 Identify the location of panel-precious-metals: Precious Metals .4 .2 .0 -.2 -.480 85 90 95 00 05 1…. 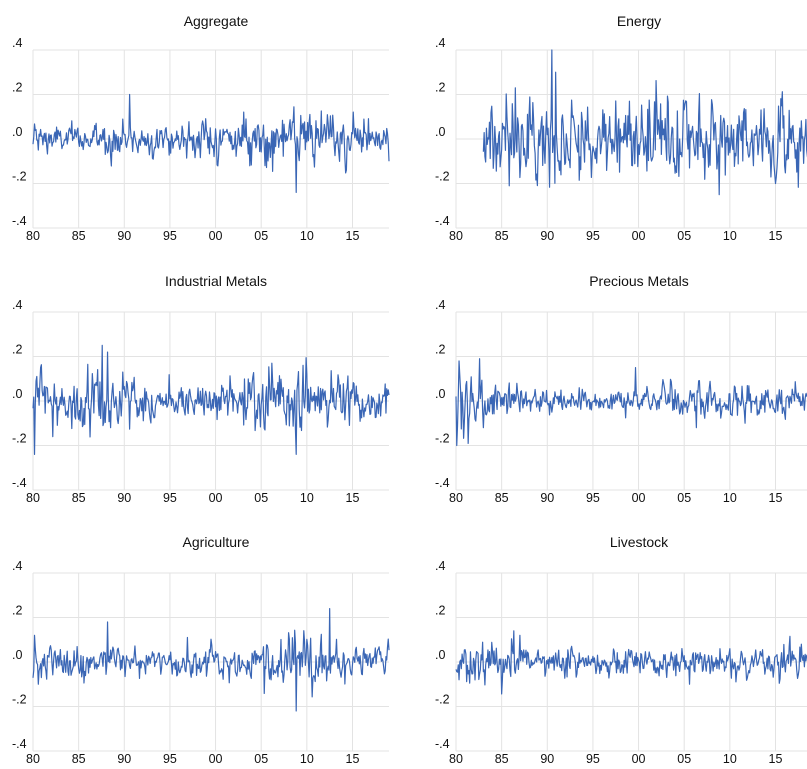
(621, 389).